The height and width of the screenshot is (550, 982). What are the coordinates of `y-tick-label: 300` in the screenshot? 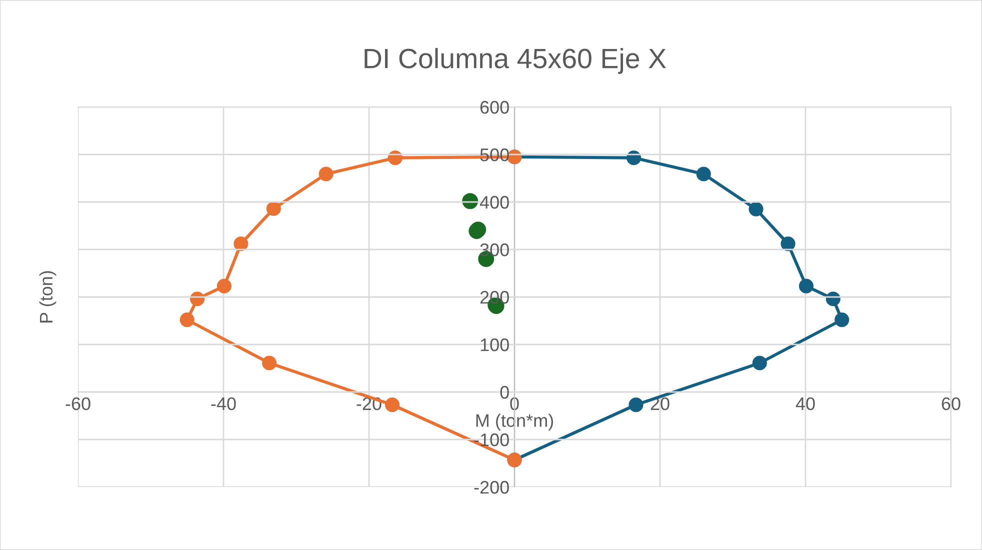 It's located at (494, 249).